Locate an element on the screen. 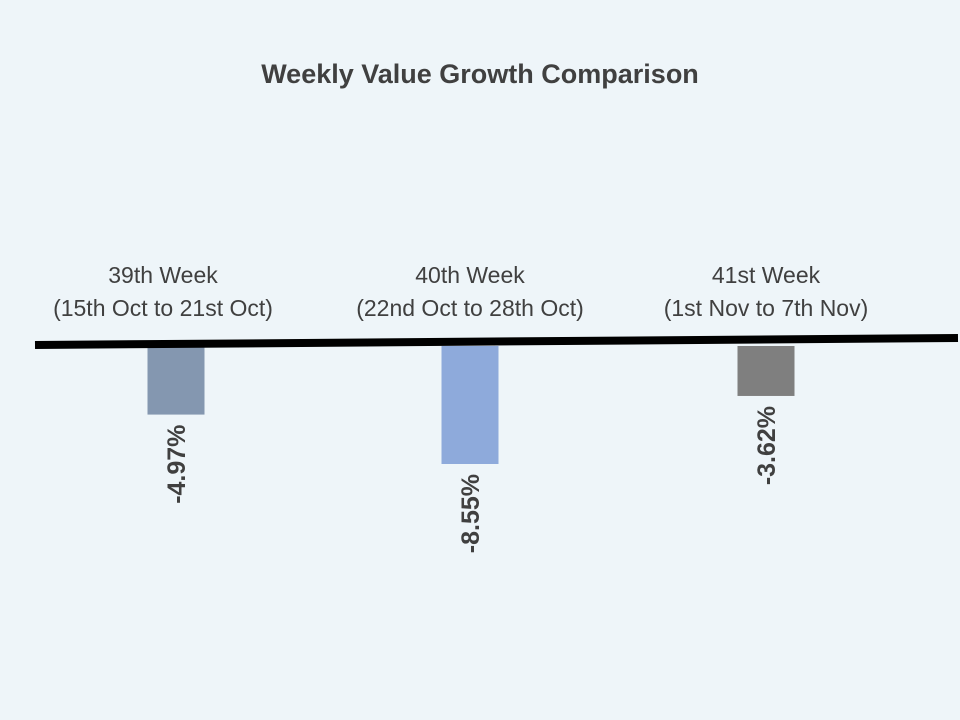  data-label: -3.62% is located at coordinates (767, 445).